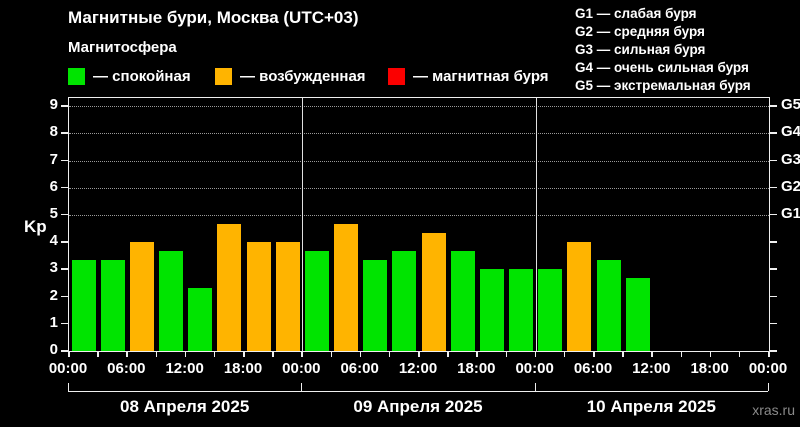 This screenshot has height=427, width=800. Describe the element at coordinates (53, 213) in the screenshot. I see `y-axis-label: 5` at that location.